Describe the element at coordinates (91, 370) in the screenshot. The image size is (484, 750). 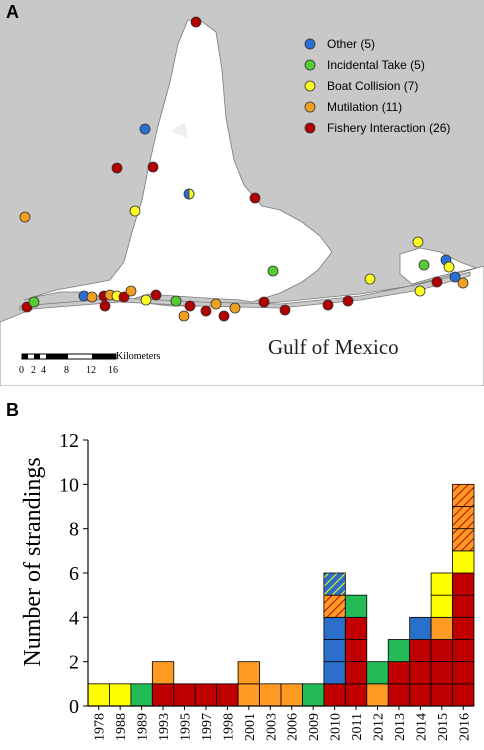
I see `scale-tick-12: 12` at that location.